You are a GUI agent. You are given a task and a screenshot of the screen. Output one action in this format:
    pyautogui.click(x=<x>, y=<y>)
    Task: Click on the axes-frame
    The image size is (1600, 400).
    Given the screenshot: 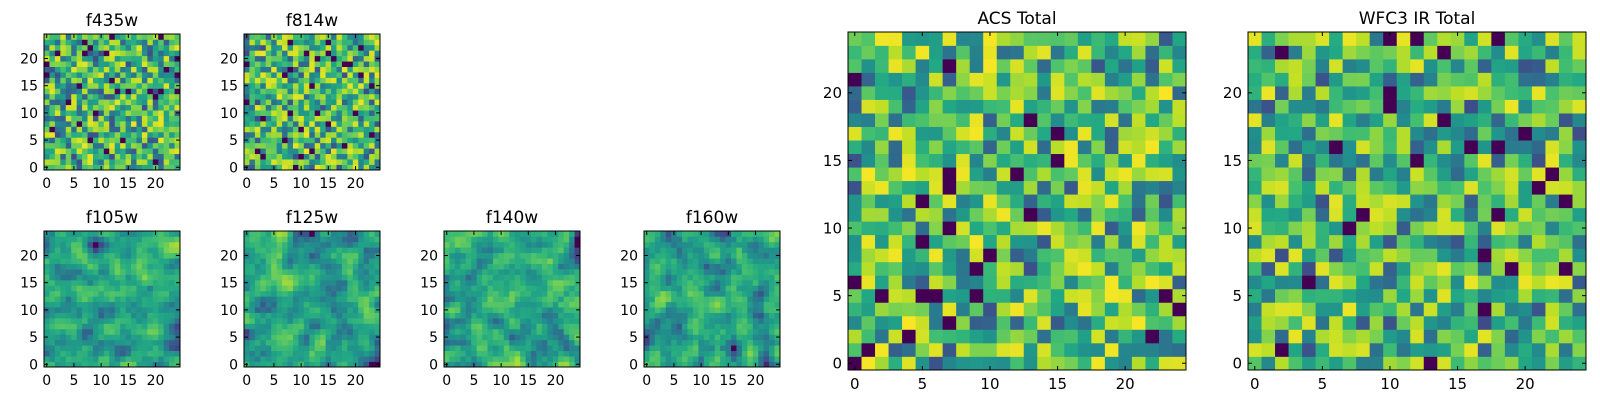 What is the action you would take?
    pyautogui.click(x=312, y=102)
    